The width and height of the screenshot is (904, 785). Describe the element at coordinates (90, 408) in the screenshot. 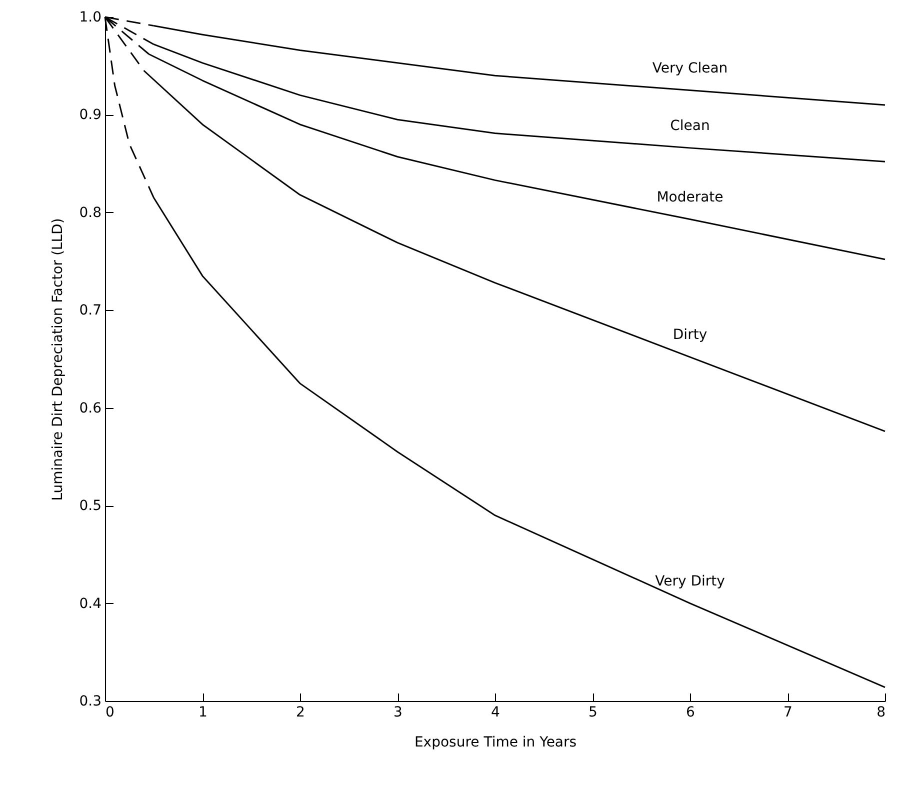

I see `y-tick-label: 0.6` at that location.